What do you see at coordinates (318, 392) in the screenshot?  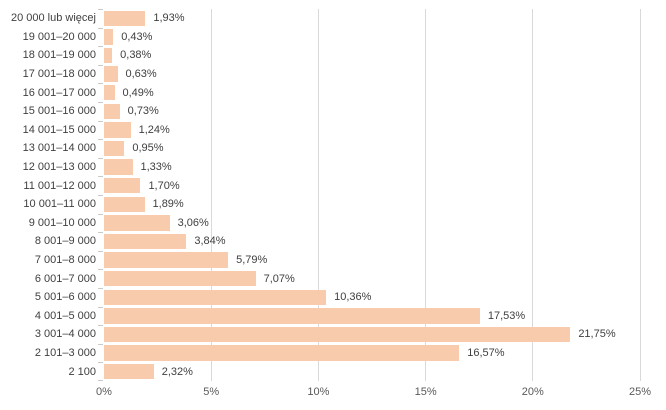 I see `x-axis-tick-label: 10%` at bounding box center [318, 392].